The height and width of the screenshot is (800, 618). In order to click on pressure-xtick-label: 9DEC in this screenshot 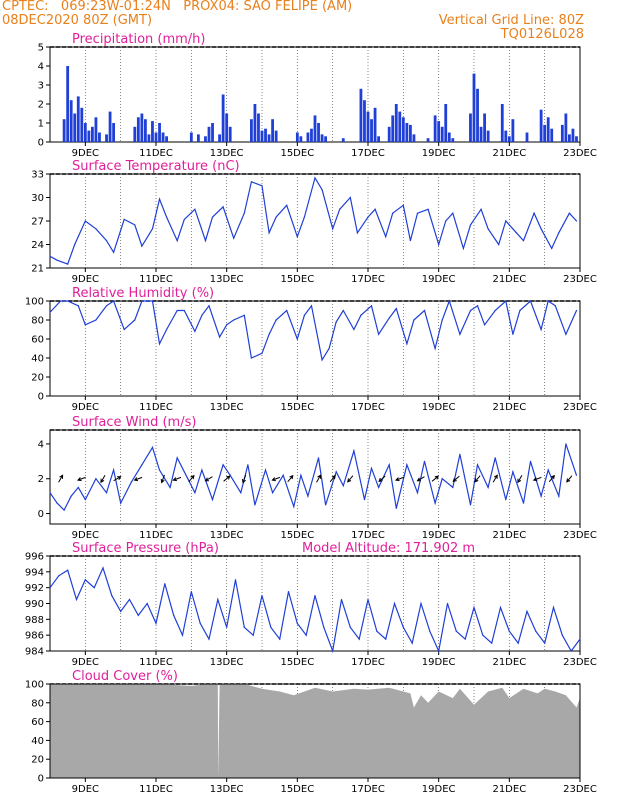, I will do `click(85, 662)`.